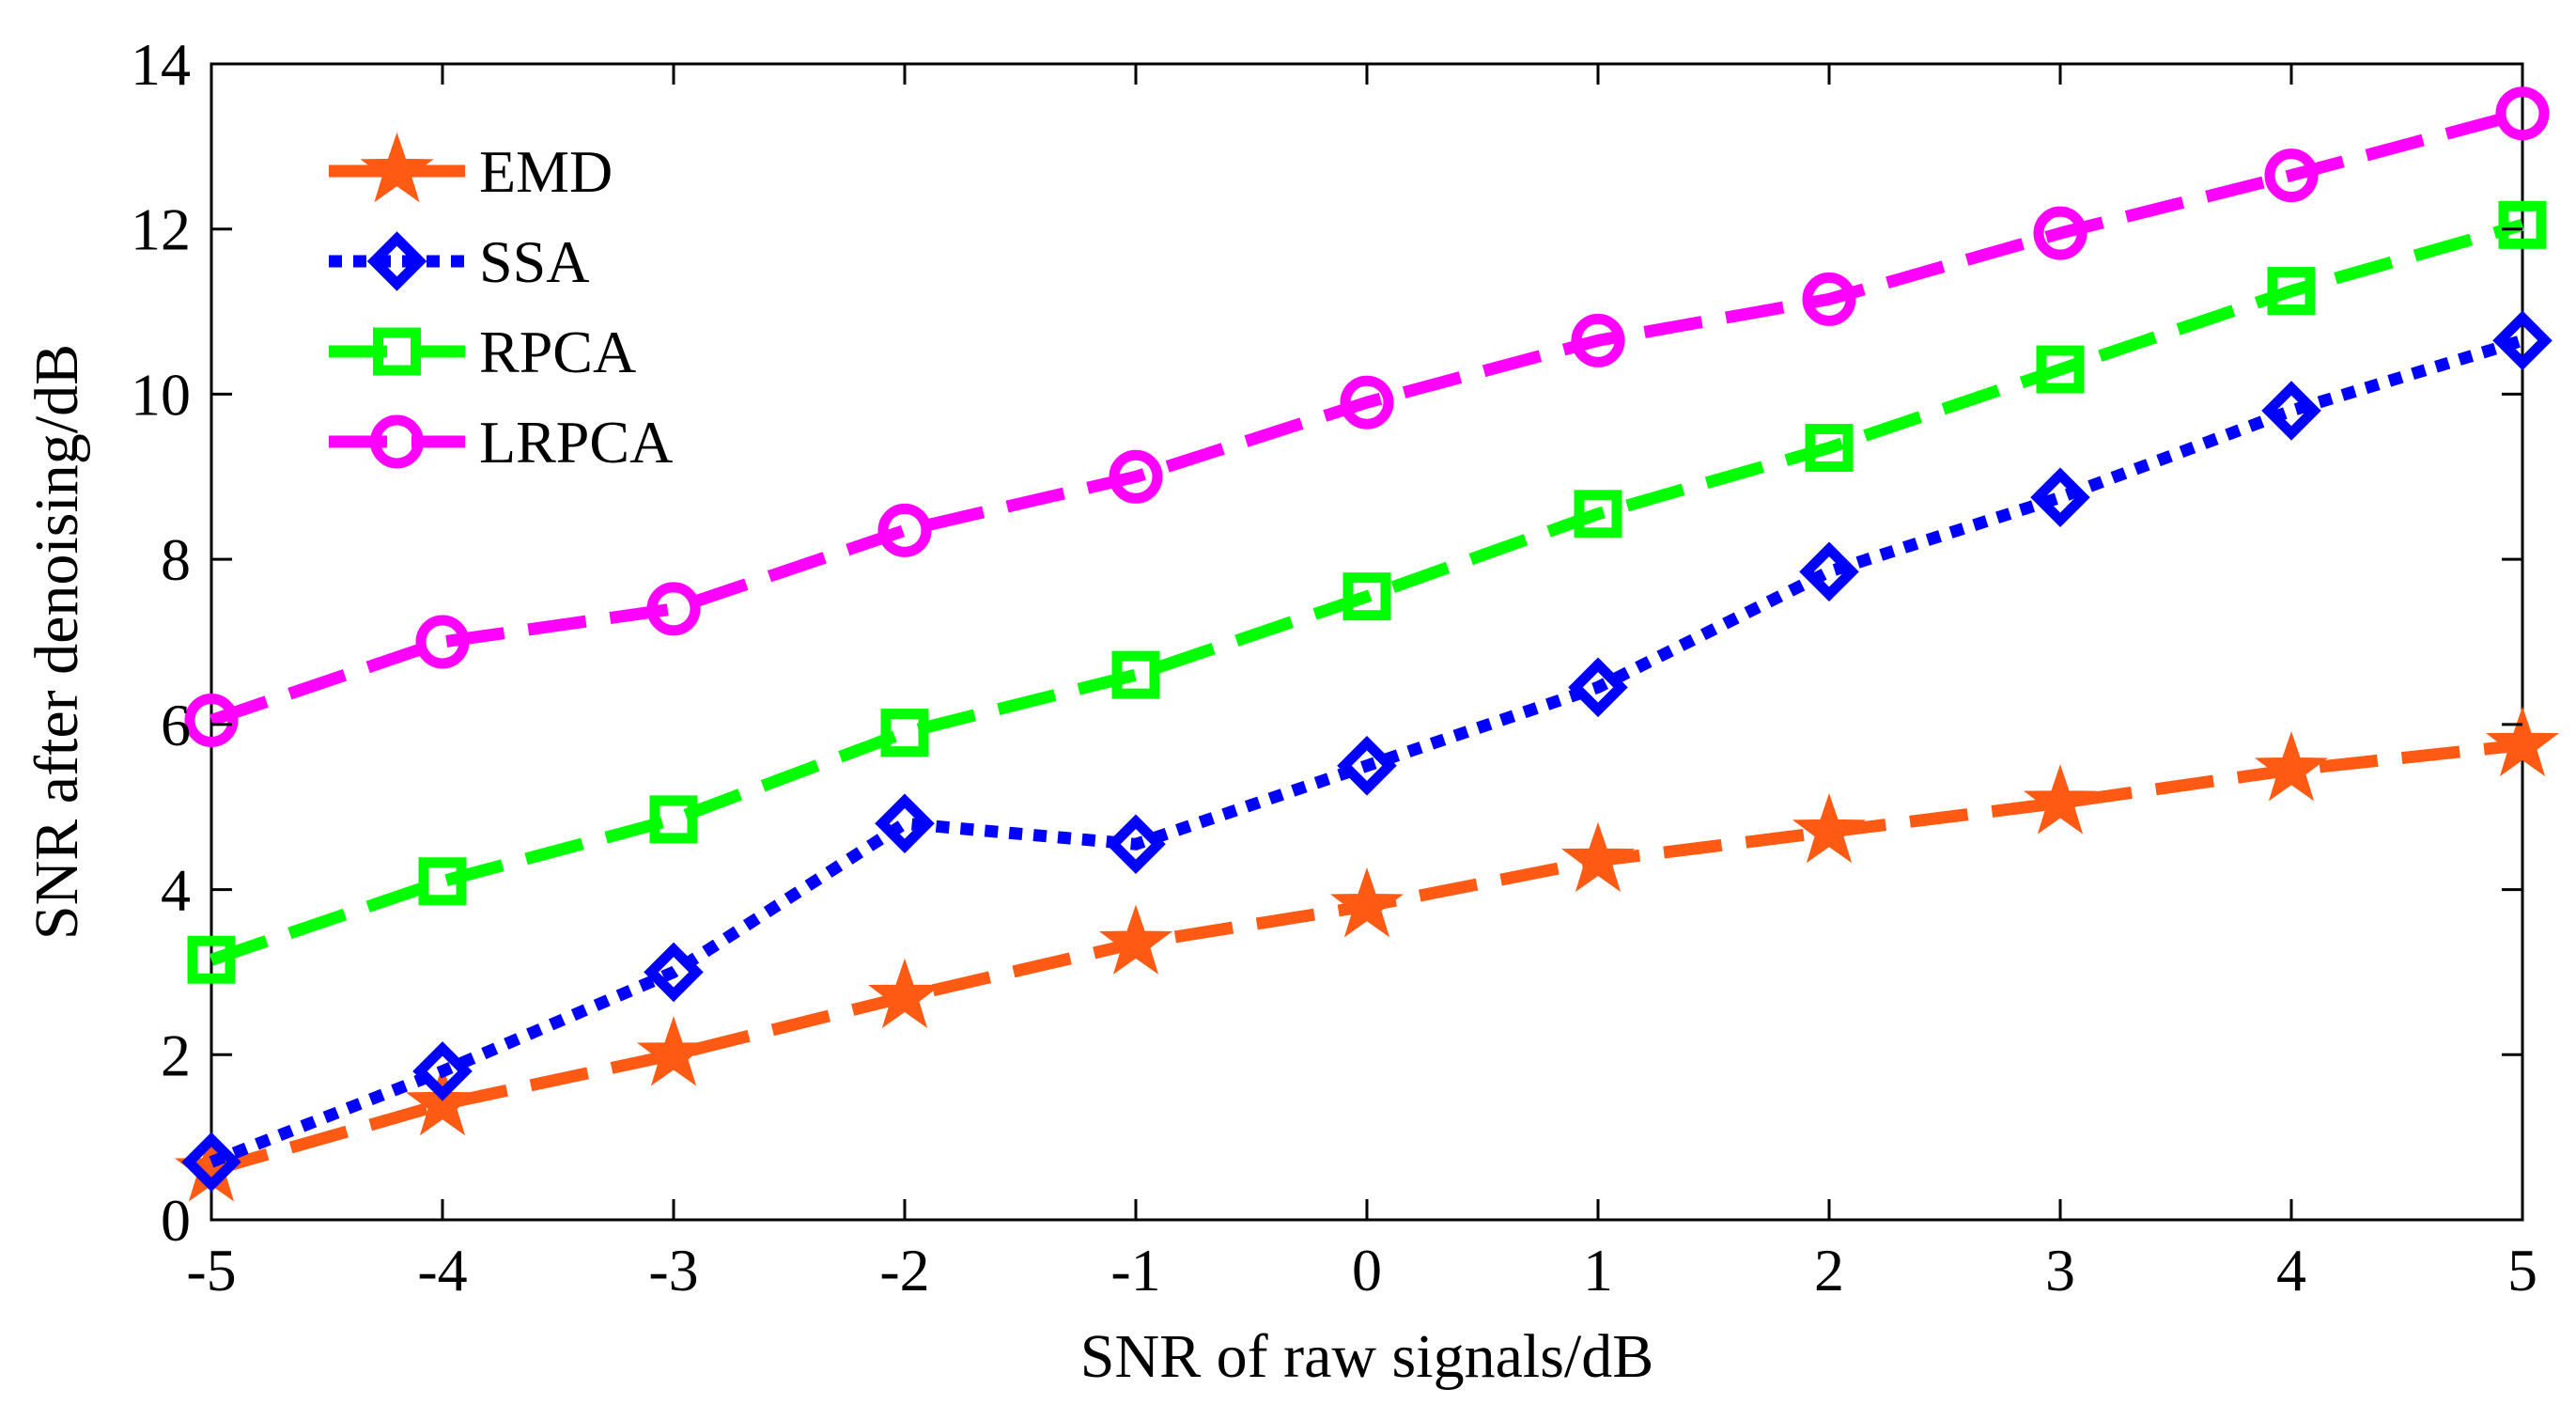 This screenshot has width=2576, height=1420. I want to click on x-tick-label: -1, so click(1135, 1270).